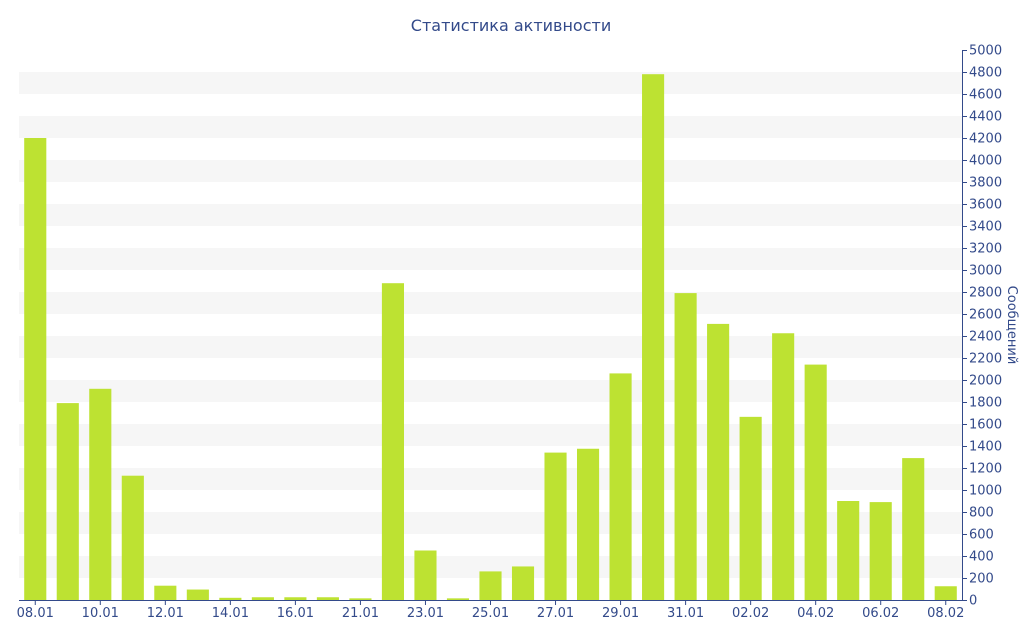  I want to click on bar-16.01, so click(295, 598).